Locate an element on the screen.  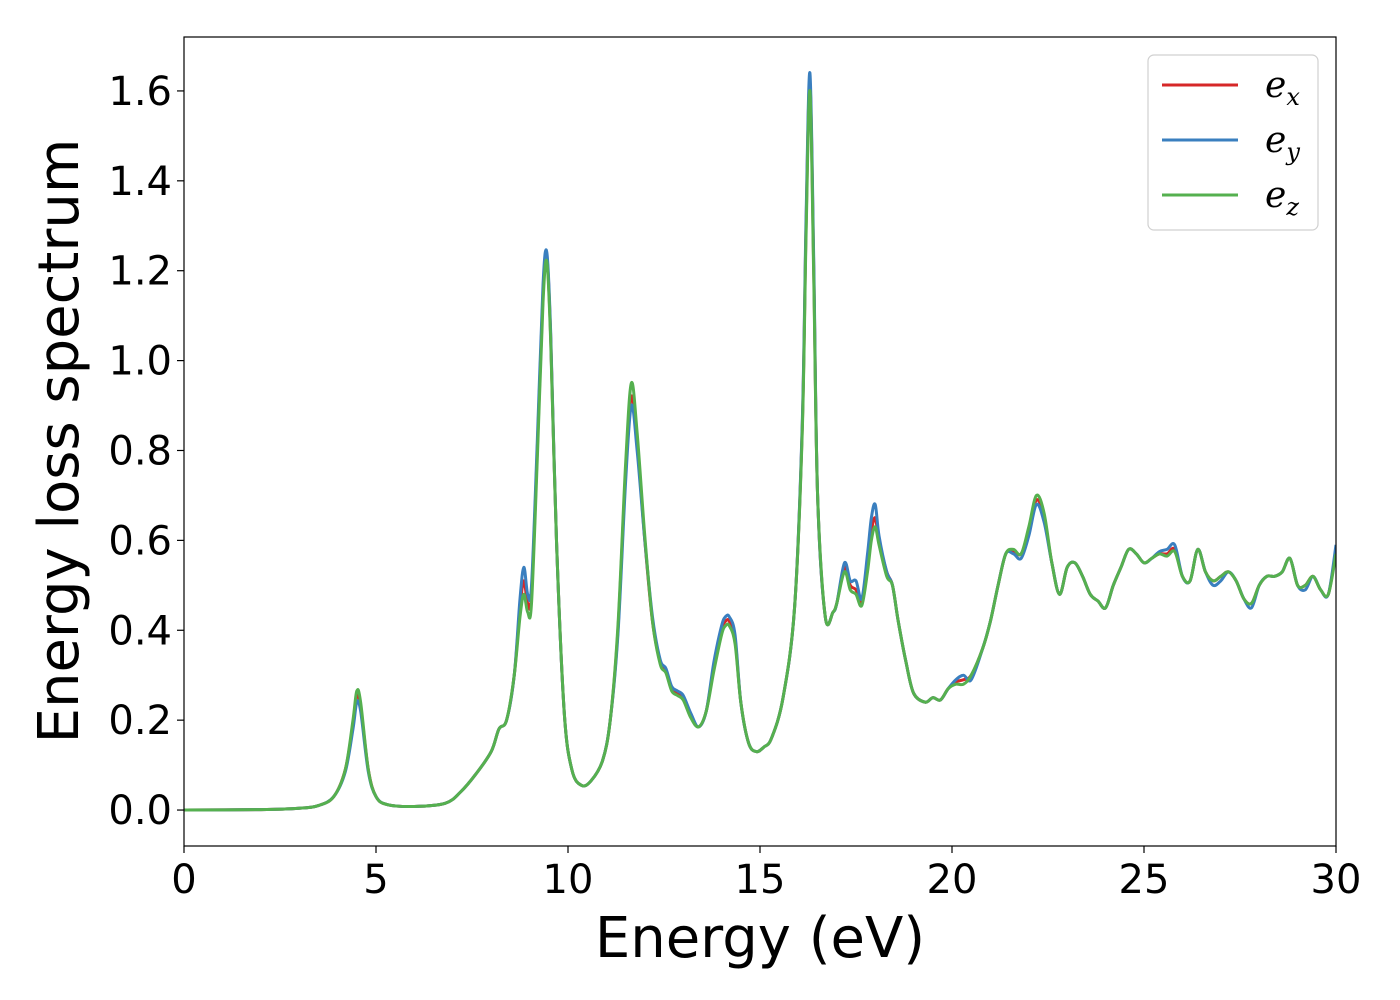
y-tick-label: 0.4 is located at coordinates (140, 631).